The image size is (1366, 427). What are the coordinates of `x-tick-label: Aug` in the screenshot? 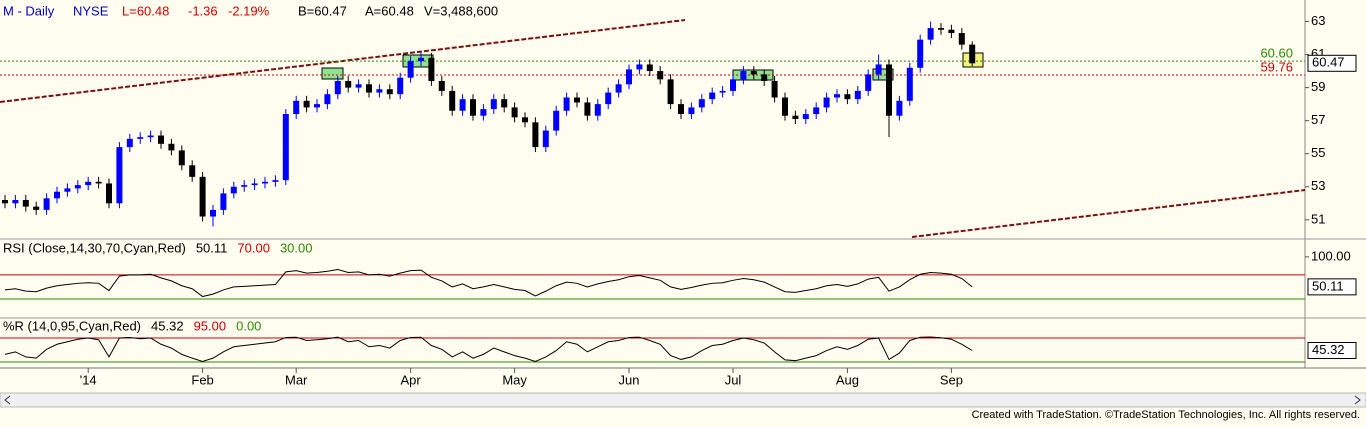 It's located at (847, 379).